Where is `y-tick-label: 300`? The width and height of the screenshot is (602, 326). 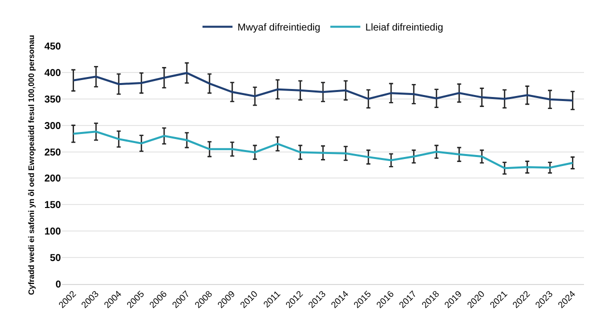
y-tick-label: 300 is located at coordinates (53, 126).